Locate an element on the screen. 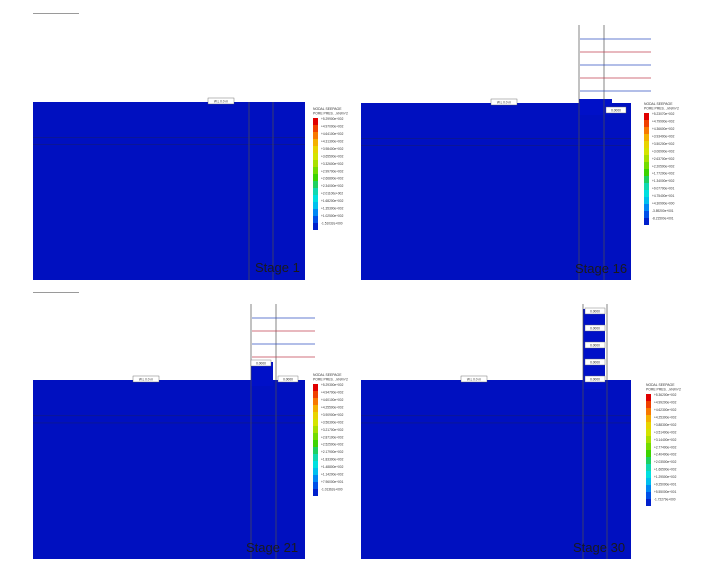  legend-value: -1.72279e+000 is located at coordinates (665, 500).